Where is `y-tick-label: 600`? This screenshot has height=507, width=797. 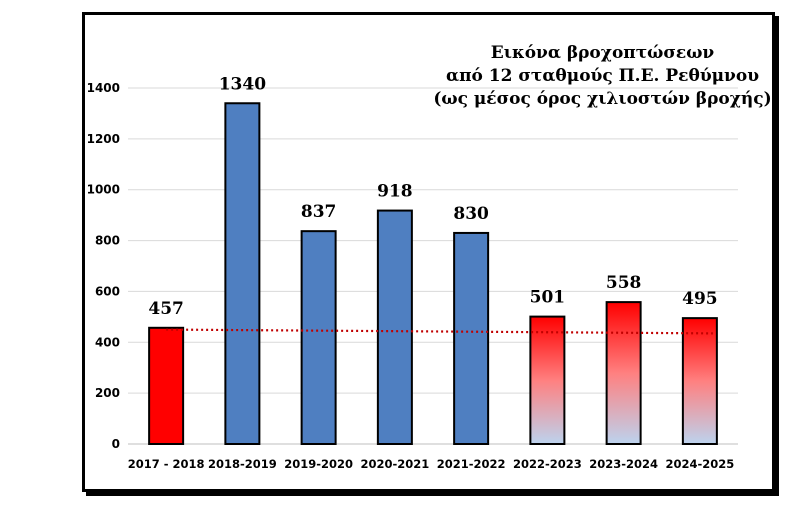
y-tick-label: 600 is located at coordinates (107, 291).